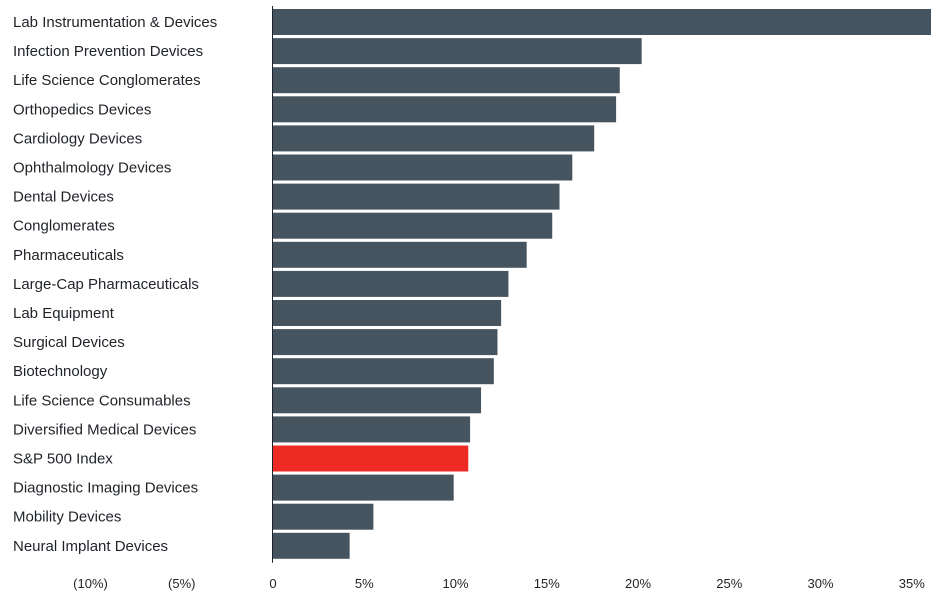 Image resolution: width=932 pixels, height=592 pixels. I want to click on category-label: Life Science Consumables, so click(102, 400).